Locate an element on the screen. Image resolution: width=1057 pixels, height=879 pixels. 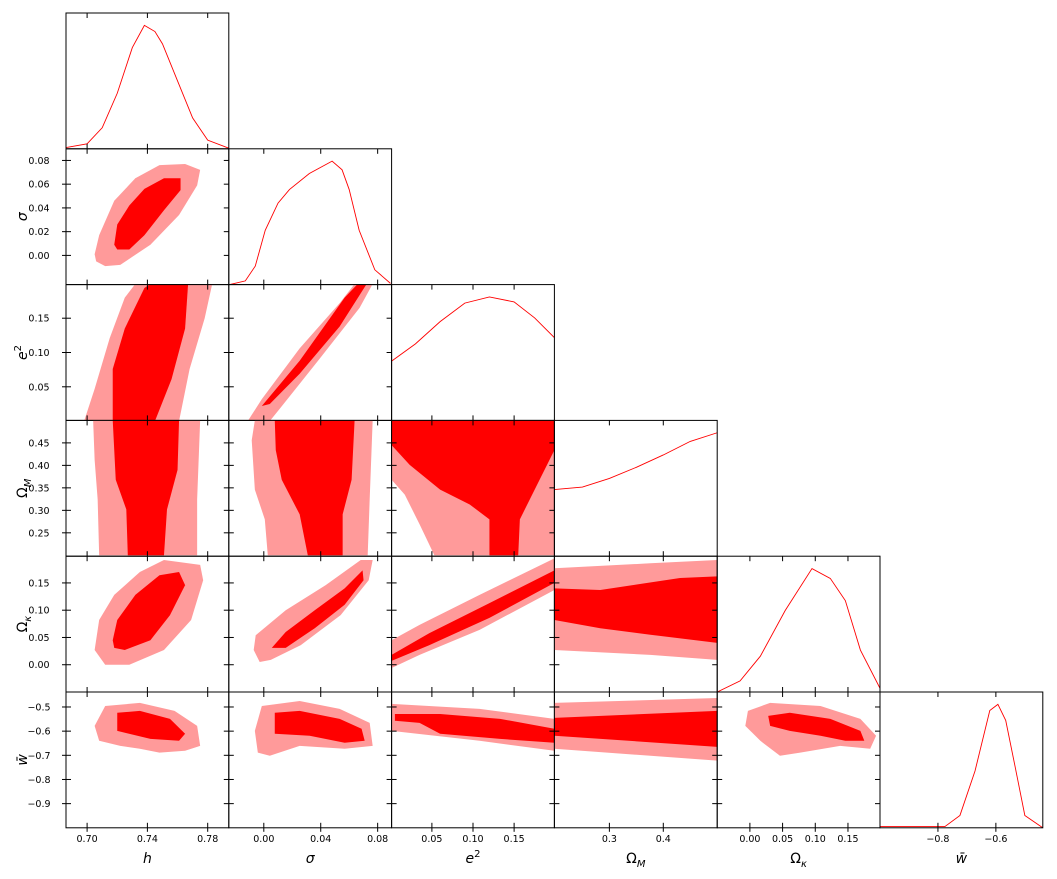
x-tick-label: 0.78 is located at coordinates (207, 839).